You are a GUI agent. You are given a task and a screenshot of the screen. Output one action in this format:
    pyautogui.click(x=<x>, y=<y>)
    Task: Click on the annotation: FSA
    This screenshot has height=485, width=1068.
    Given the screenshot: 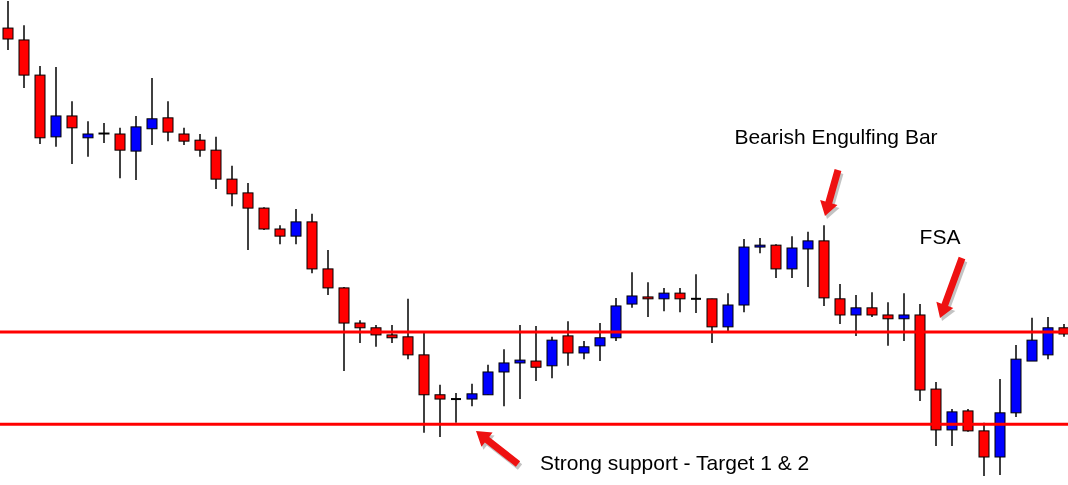 What is the action you would take?
    pyautogui.click(x=940, y=236)
    